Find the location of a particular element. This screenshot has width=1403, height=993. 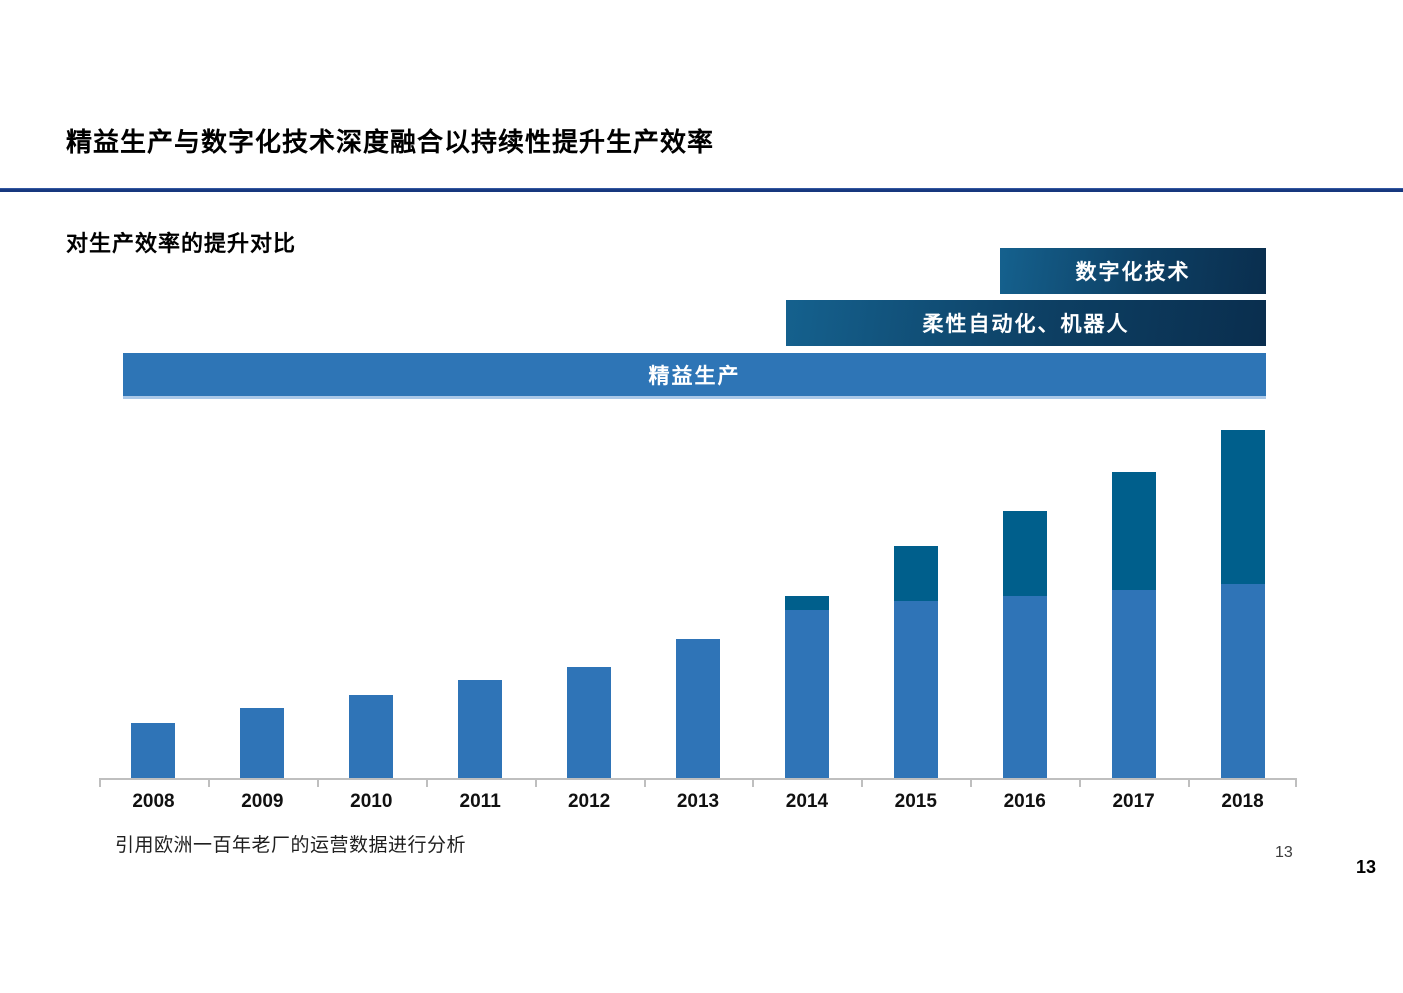

banner-digital-tech: 数字化技术 is located at coordinates (1133, 271).